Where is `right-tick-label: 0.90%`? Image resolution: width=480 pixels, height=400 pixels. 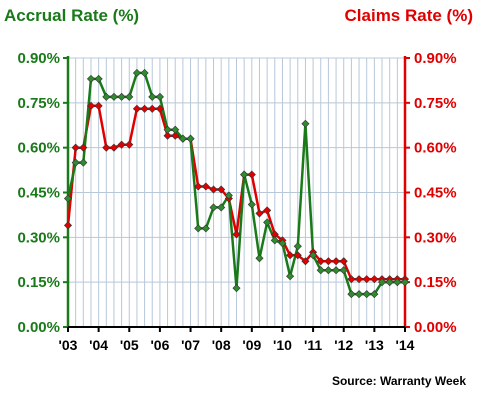
right-tick-label: 0.90% is located at coordinates (435, 58).